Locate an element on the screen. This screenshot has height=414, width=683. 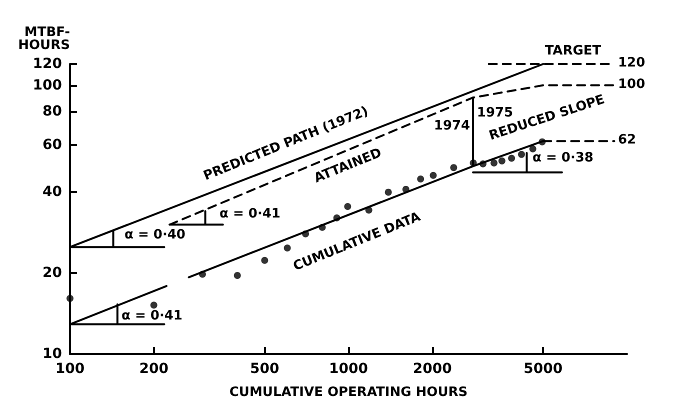
text: TARGET is located at coordinates (573, 51).